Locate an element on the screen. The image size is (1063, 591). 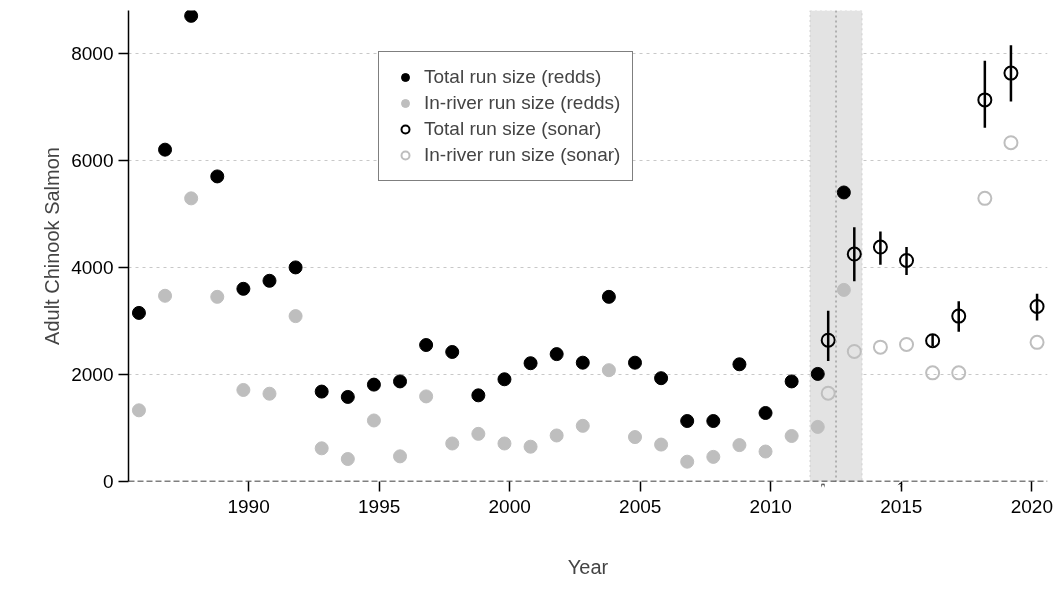
legend-label: In-river run size (redds) is located at coordinates (522, 103).